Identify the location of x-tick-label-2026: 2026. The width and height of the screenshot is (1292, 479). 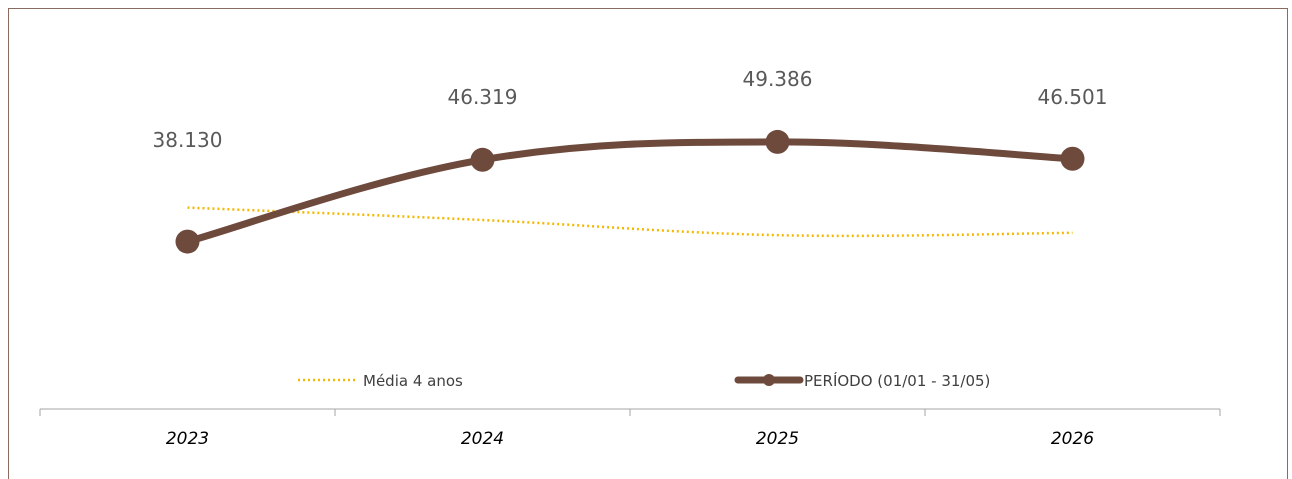
(1072, 439).